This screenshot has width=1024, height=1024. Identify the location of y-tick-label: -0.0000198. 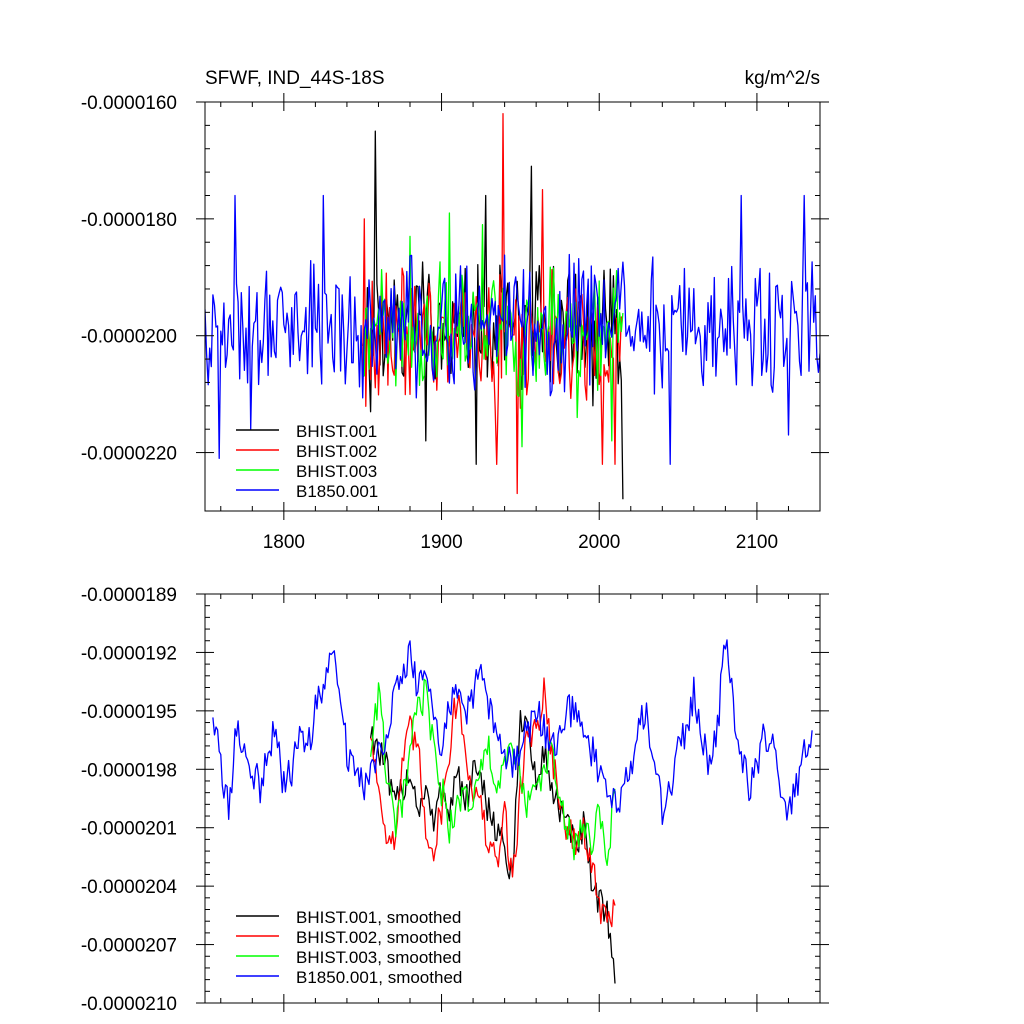
(129, 770).